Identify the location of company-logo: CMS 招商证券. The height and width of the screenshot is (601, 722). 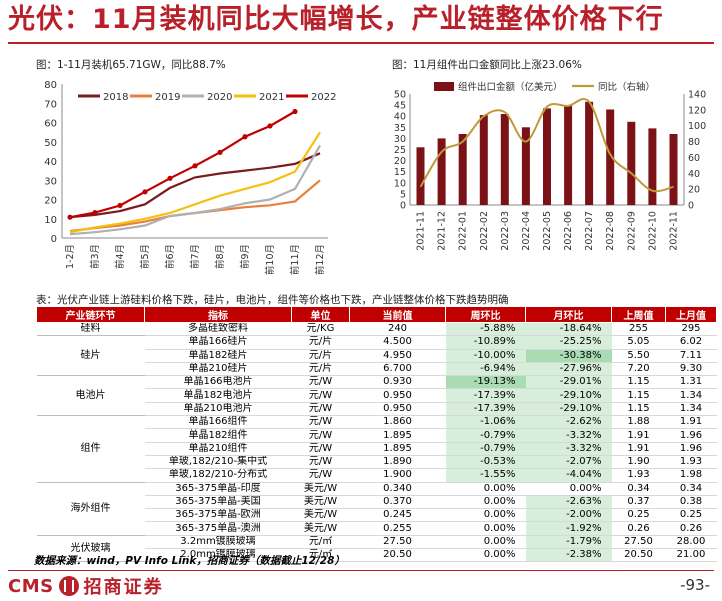
(86, 586).